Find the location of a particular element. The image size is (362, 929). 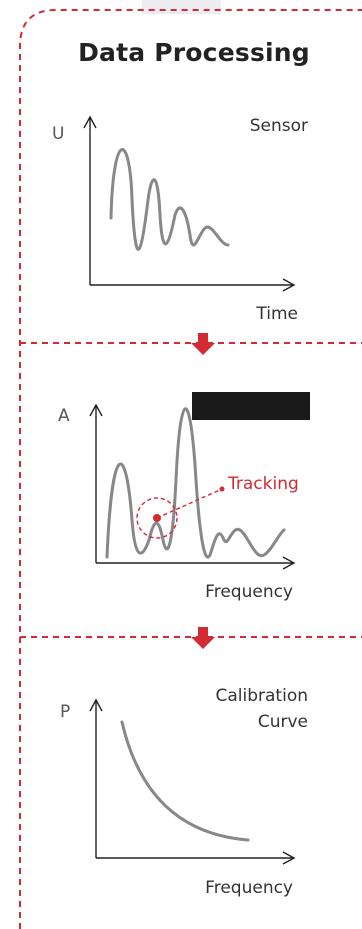

page-title: Data Processing is located at coordinates (194, 52).